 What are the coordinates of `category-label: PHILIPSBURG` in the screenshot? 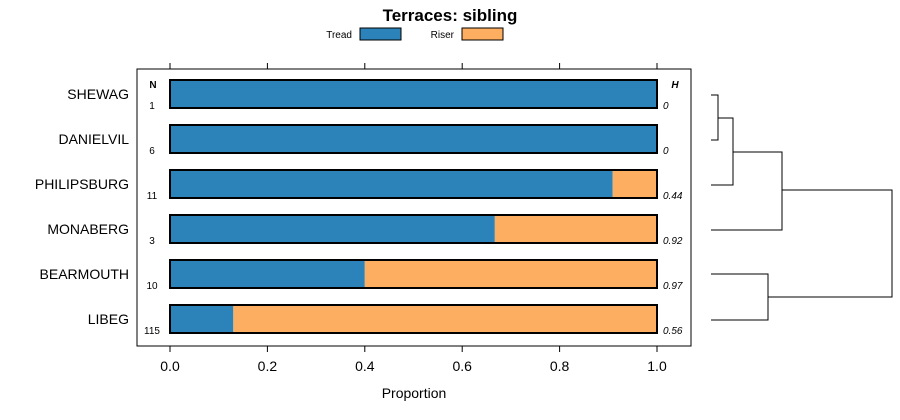 It's located at (82, 184).